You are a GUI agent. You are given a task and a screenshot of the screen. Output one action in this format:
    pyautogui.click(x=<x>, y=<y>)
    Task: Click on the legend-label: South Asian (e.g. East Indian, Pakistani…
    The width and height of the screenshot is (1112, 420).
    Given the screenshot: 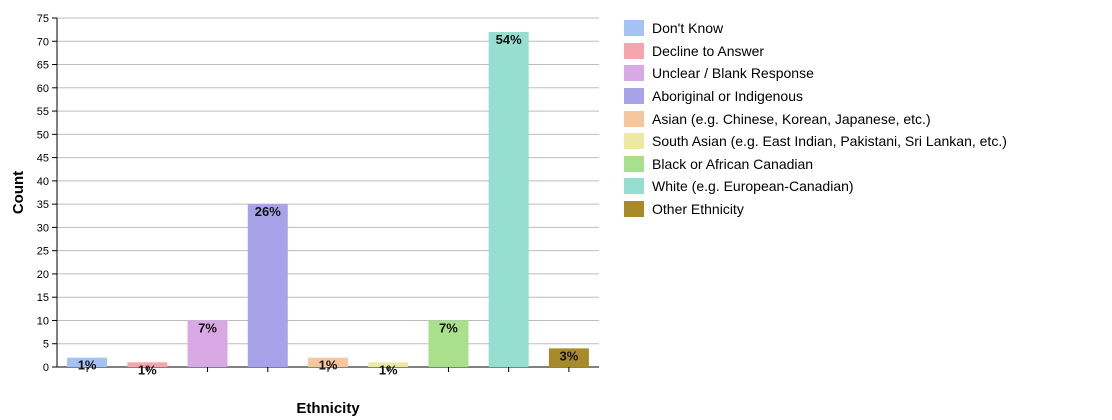 What is the action you would take?
    pyautogui.click(x=829, y=141)
    